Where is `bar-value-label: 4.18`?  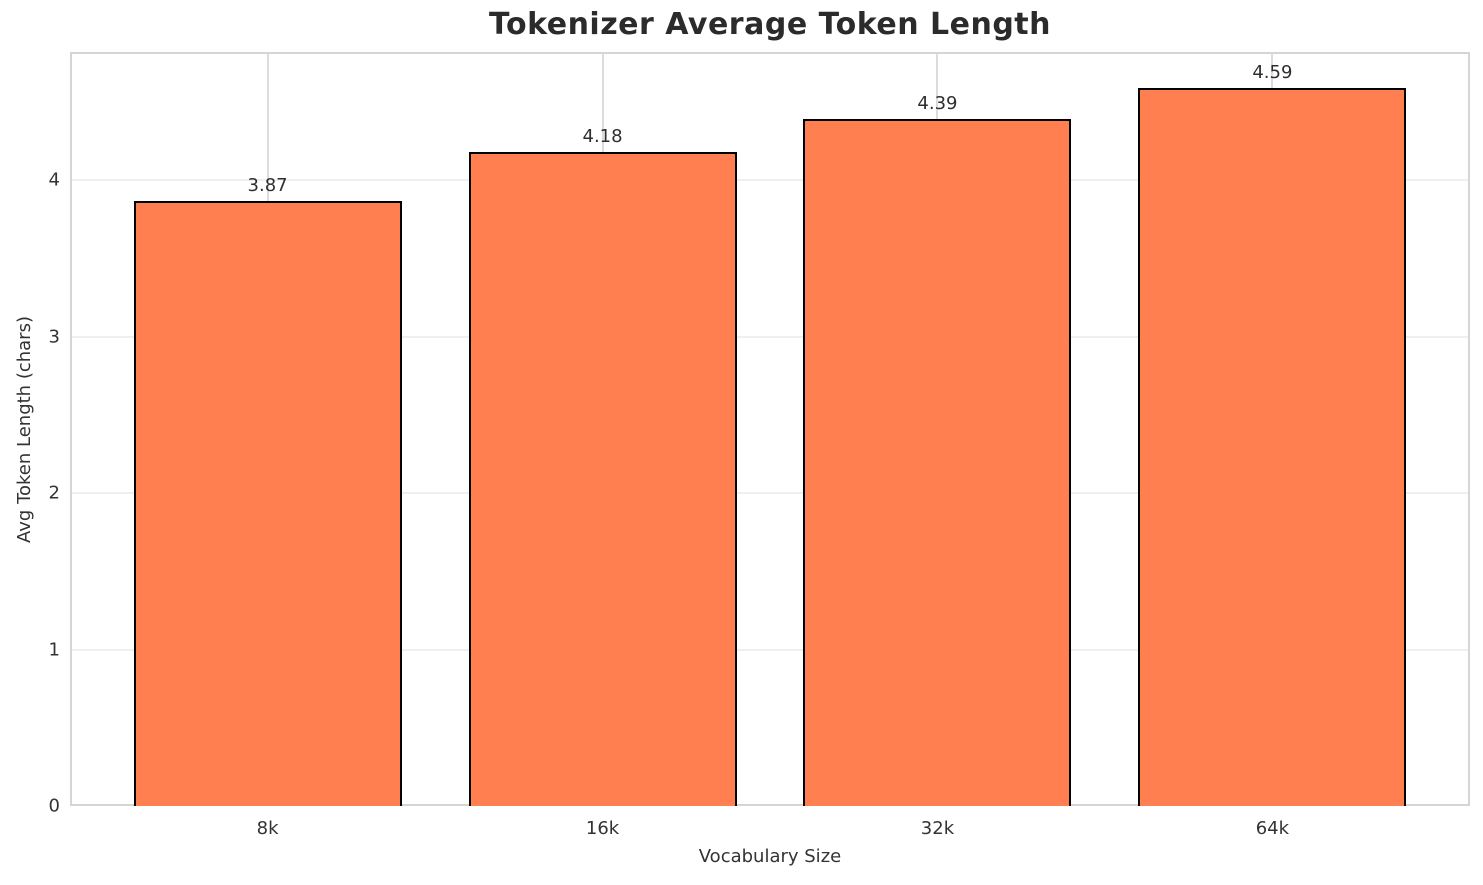 bar-value-label: 4.18 is located at coordinates (602, 137).